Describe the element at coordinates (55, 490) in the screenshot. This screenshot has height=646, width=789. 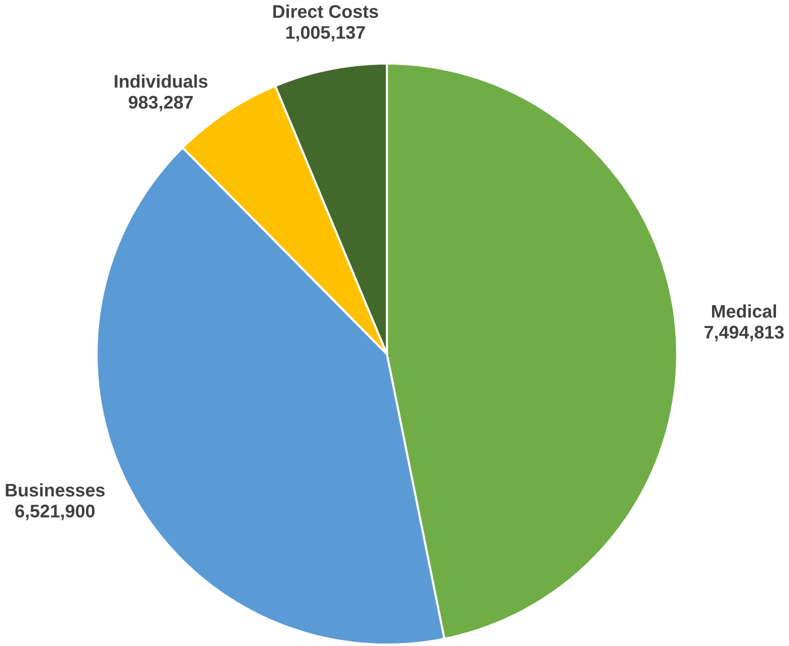
I see `slice-label: Businesses` at that location.